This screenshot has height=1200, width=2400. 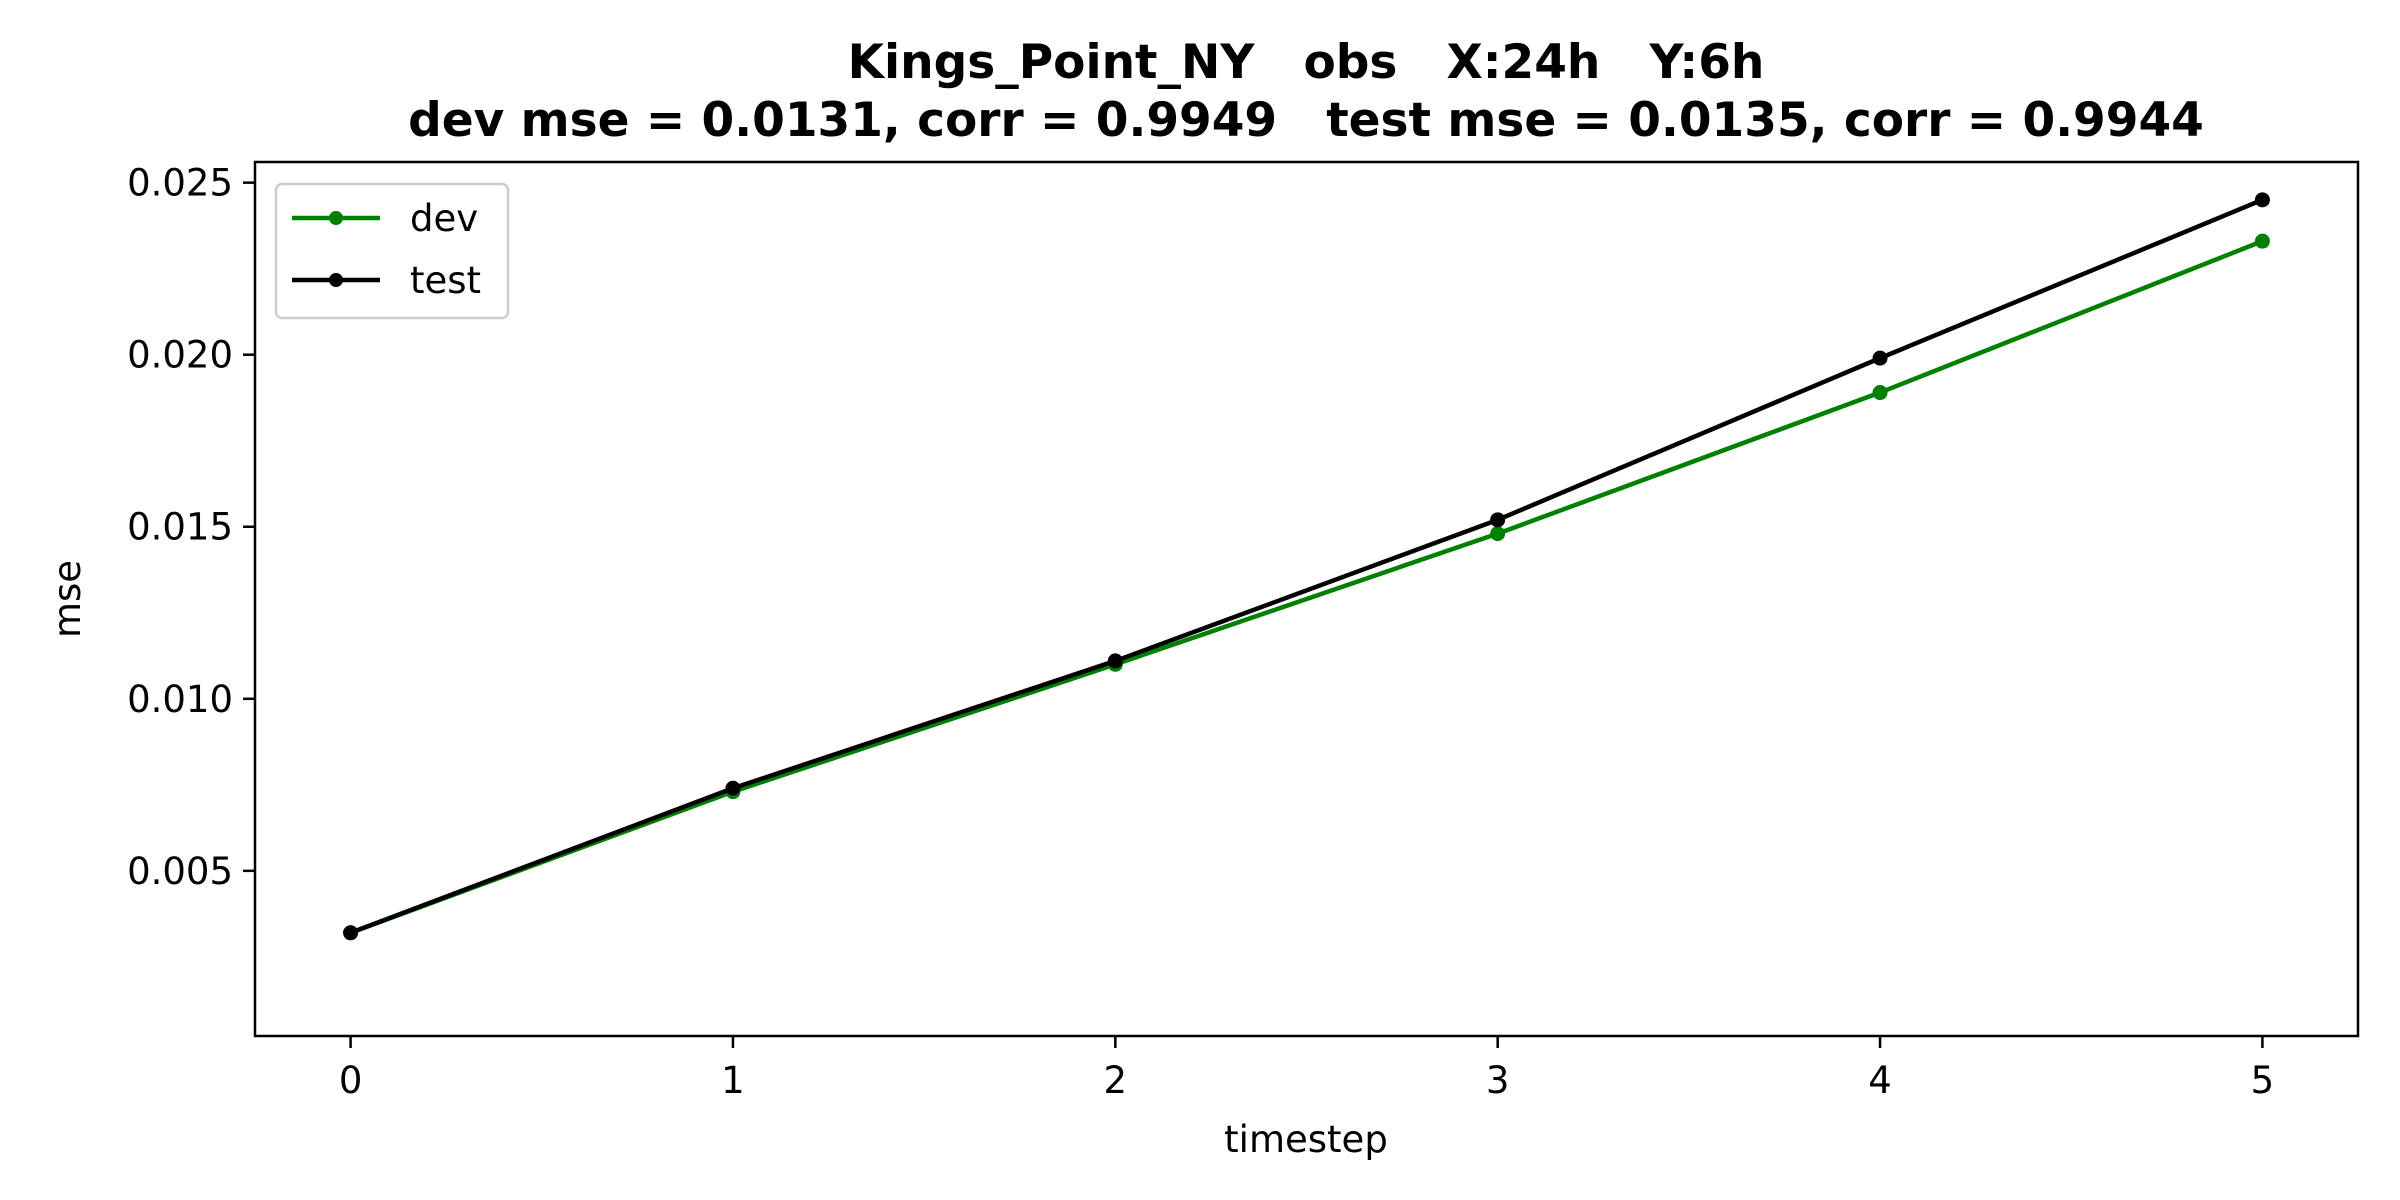 What do you see at coordinates (444, 218) in the screenshot?
I see `legend-dev-label: dev` at bounding box center [444, 218].